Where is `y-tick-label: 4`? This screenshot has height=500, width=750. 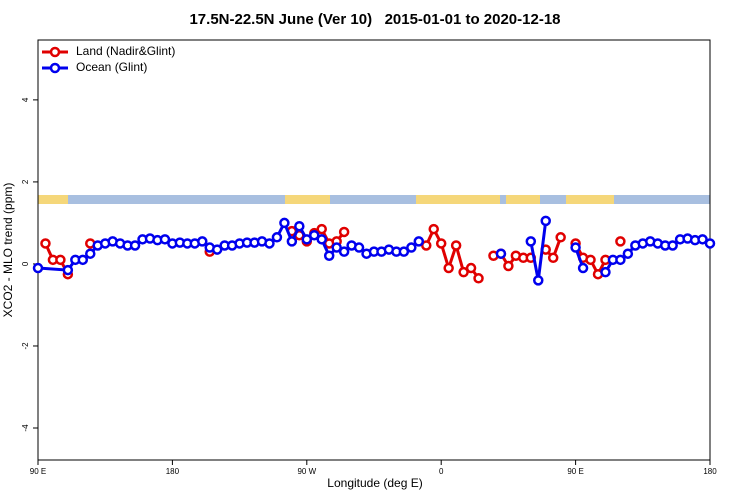
y-tick-label: 4 is located at coordinates (25, 99).